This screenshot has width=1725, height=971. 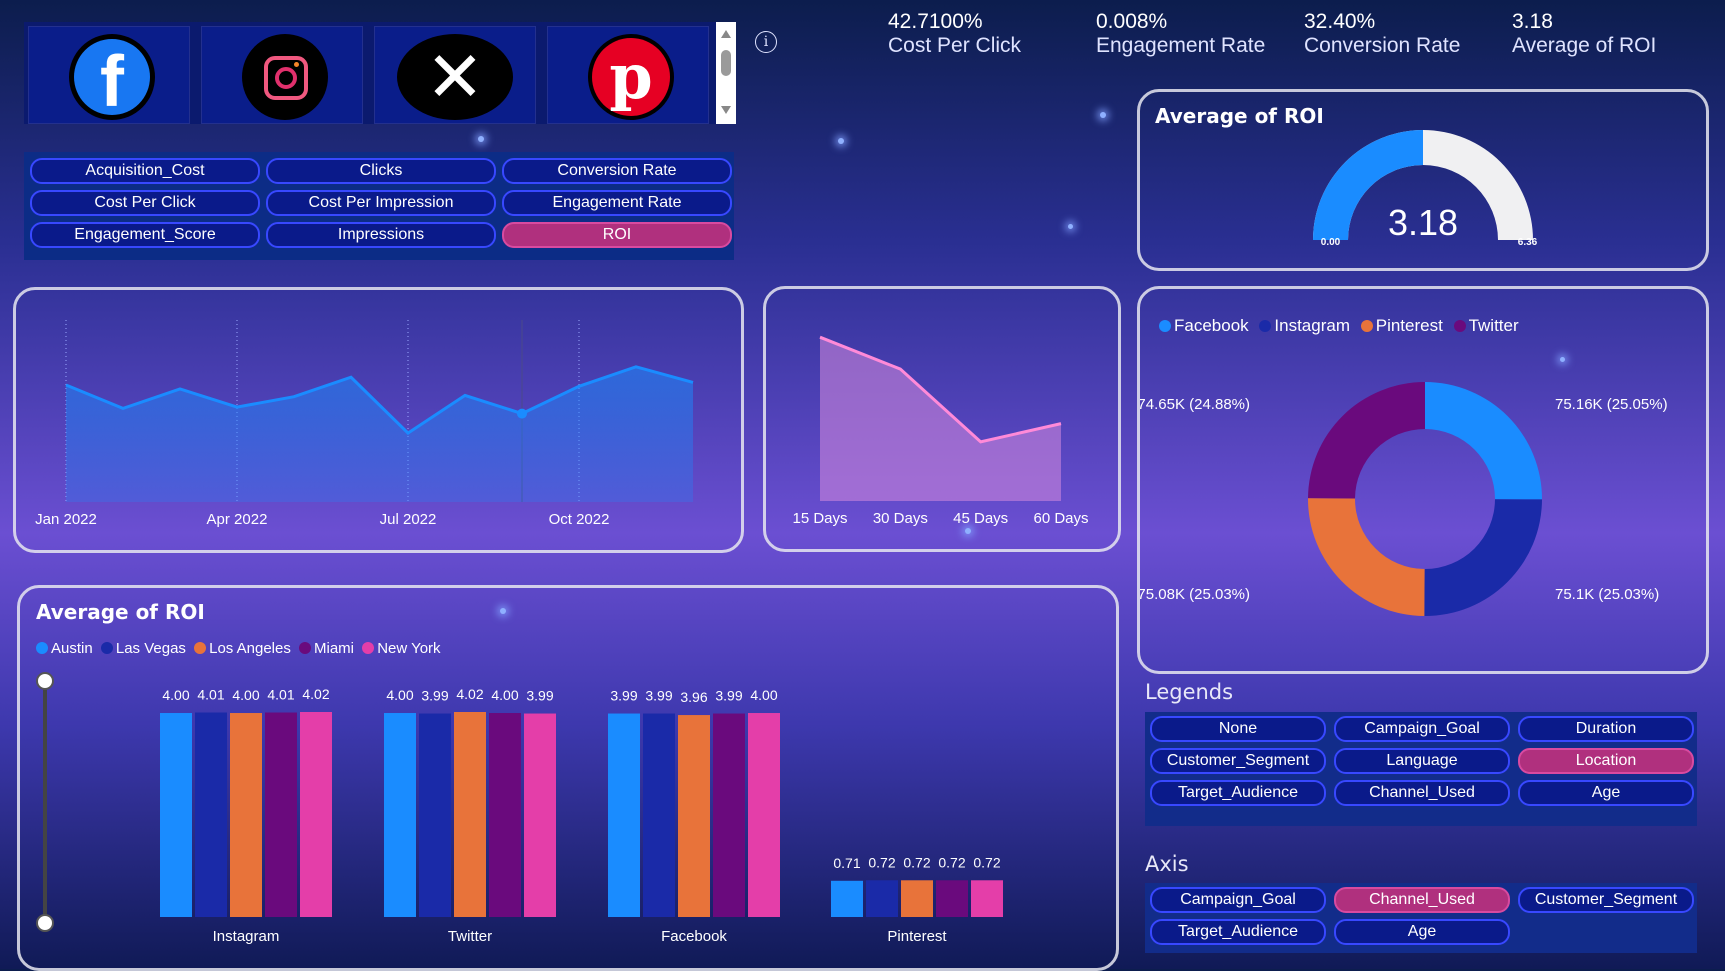 I want to click on x-tick-label: 15 Days, so click(x=819, y=518).